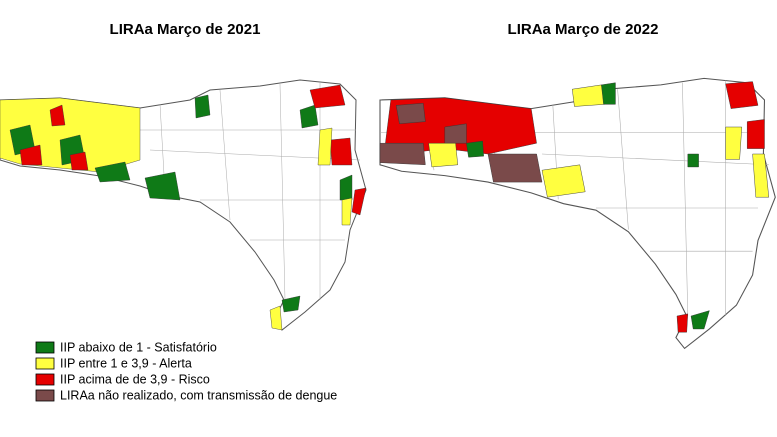 This screenshot has height=437, width=777. What do you see at coordinates (583, 29) in the screenshot?
I see `map-title: LIRAa Março de 2022` at bounding box center [583, 29].